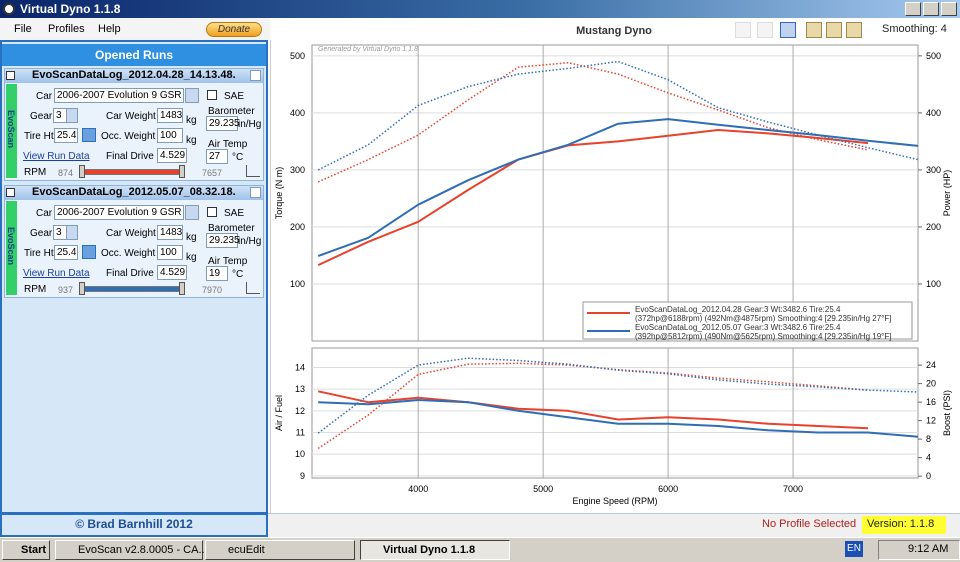 The height and width of the screenshot is (562, 960). What do you see at coordinates (933, 227) in the screenshot?
I see `y2-tick-label: 200` at bounding box center [933, 227].